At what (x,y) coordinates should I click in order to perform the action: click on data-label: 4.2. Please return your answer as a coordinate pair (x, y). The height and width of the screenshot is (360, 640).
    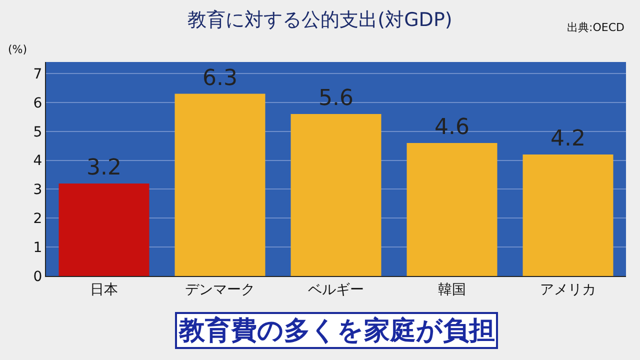
    Looking at the image, I should click on (568, 139).